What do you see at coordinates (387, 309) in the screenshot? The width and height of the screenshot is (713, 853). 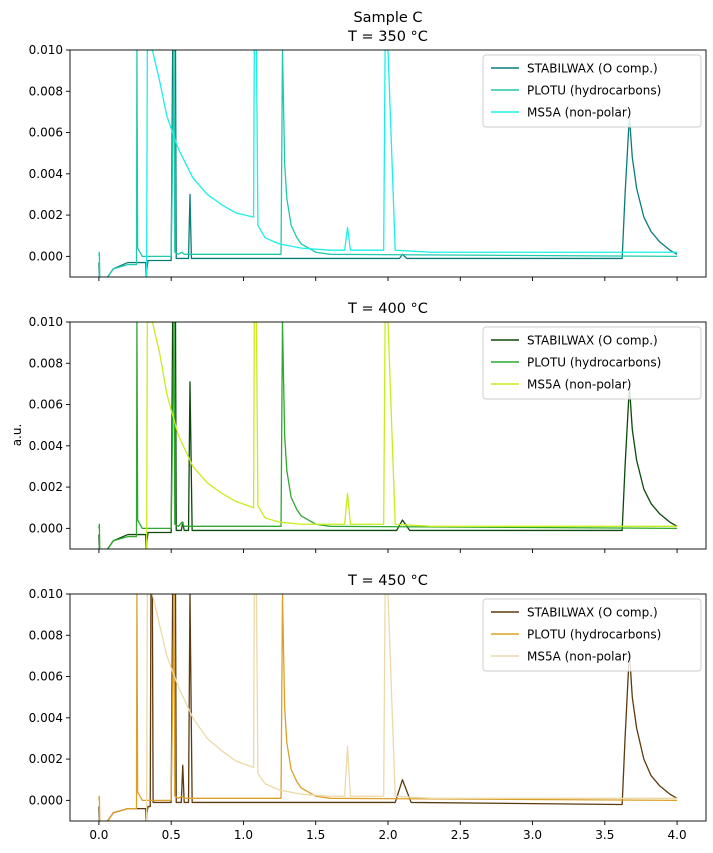 I see `chart-title: T = 400 °C` at bounding box center [387, 309].